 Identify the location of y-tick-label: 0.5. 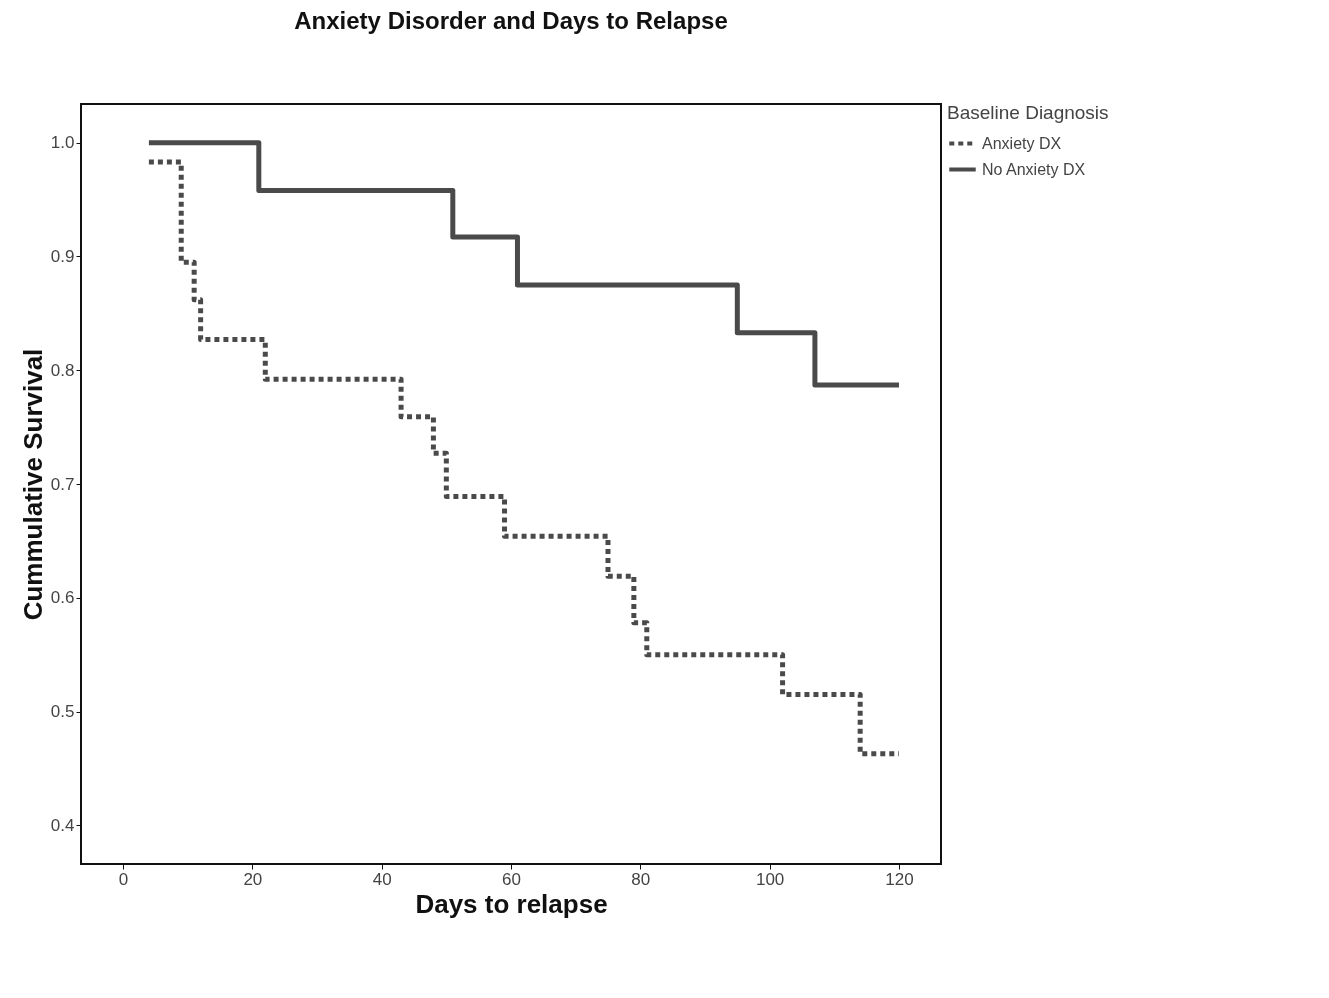
(62, 712).